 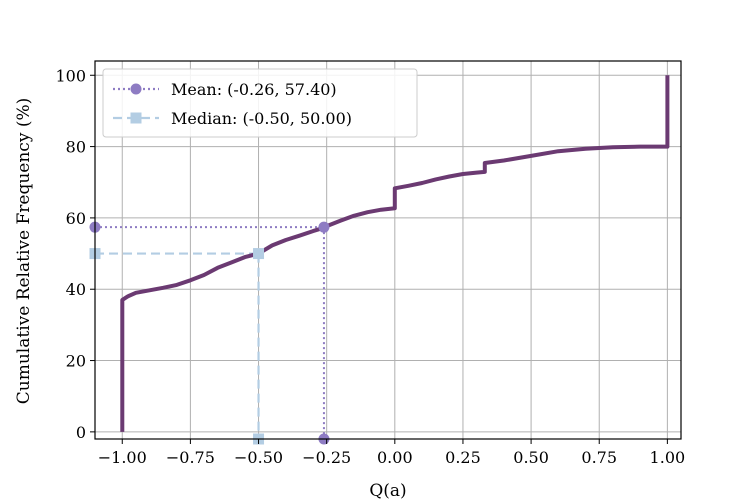 What do you see at coordinates (81, 432) in the screenshot?
I see `y-tick-label: 0` at bounding box center [81, 432].